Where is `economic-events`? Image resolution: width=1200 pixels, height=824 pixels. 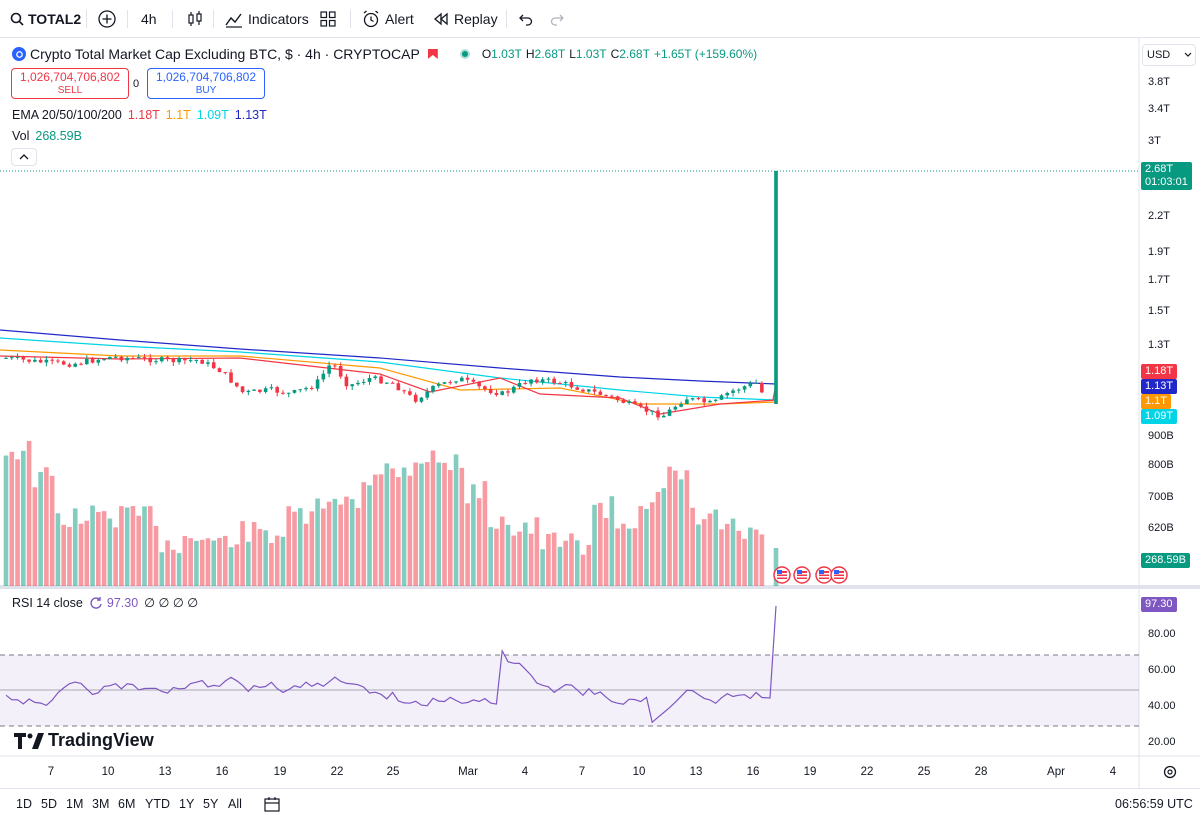
economic-events is located at coordinates (810, 575).